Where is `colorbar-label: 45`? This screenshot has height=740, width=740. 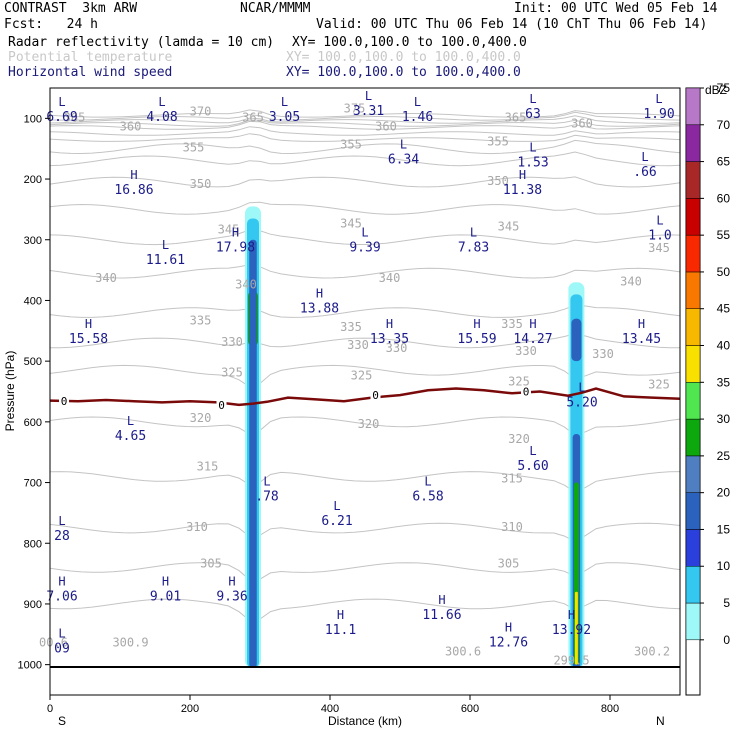 colorbar-label: 45 is located at coordinates (724, 309).